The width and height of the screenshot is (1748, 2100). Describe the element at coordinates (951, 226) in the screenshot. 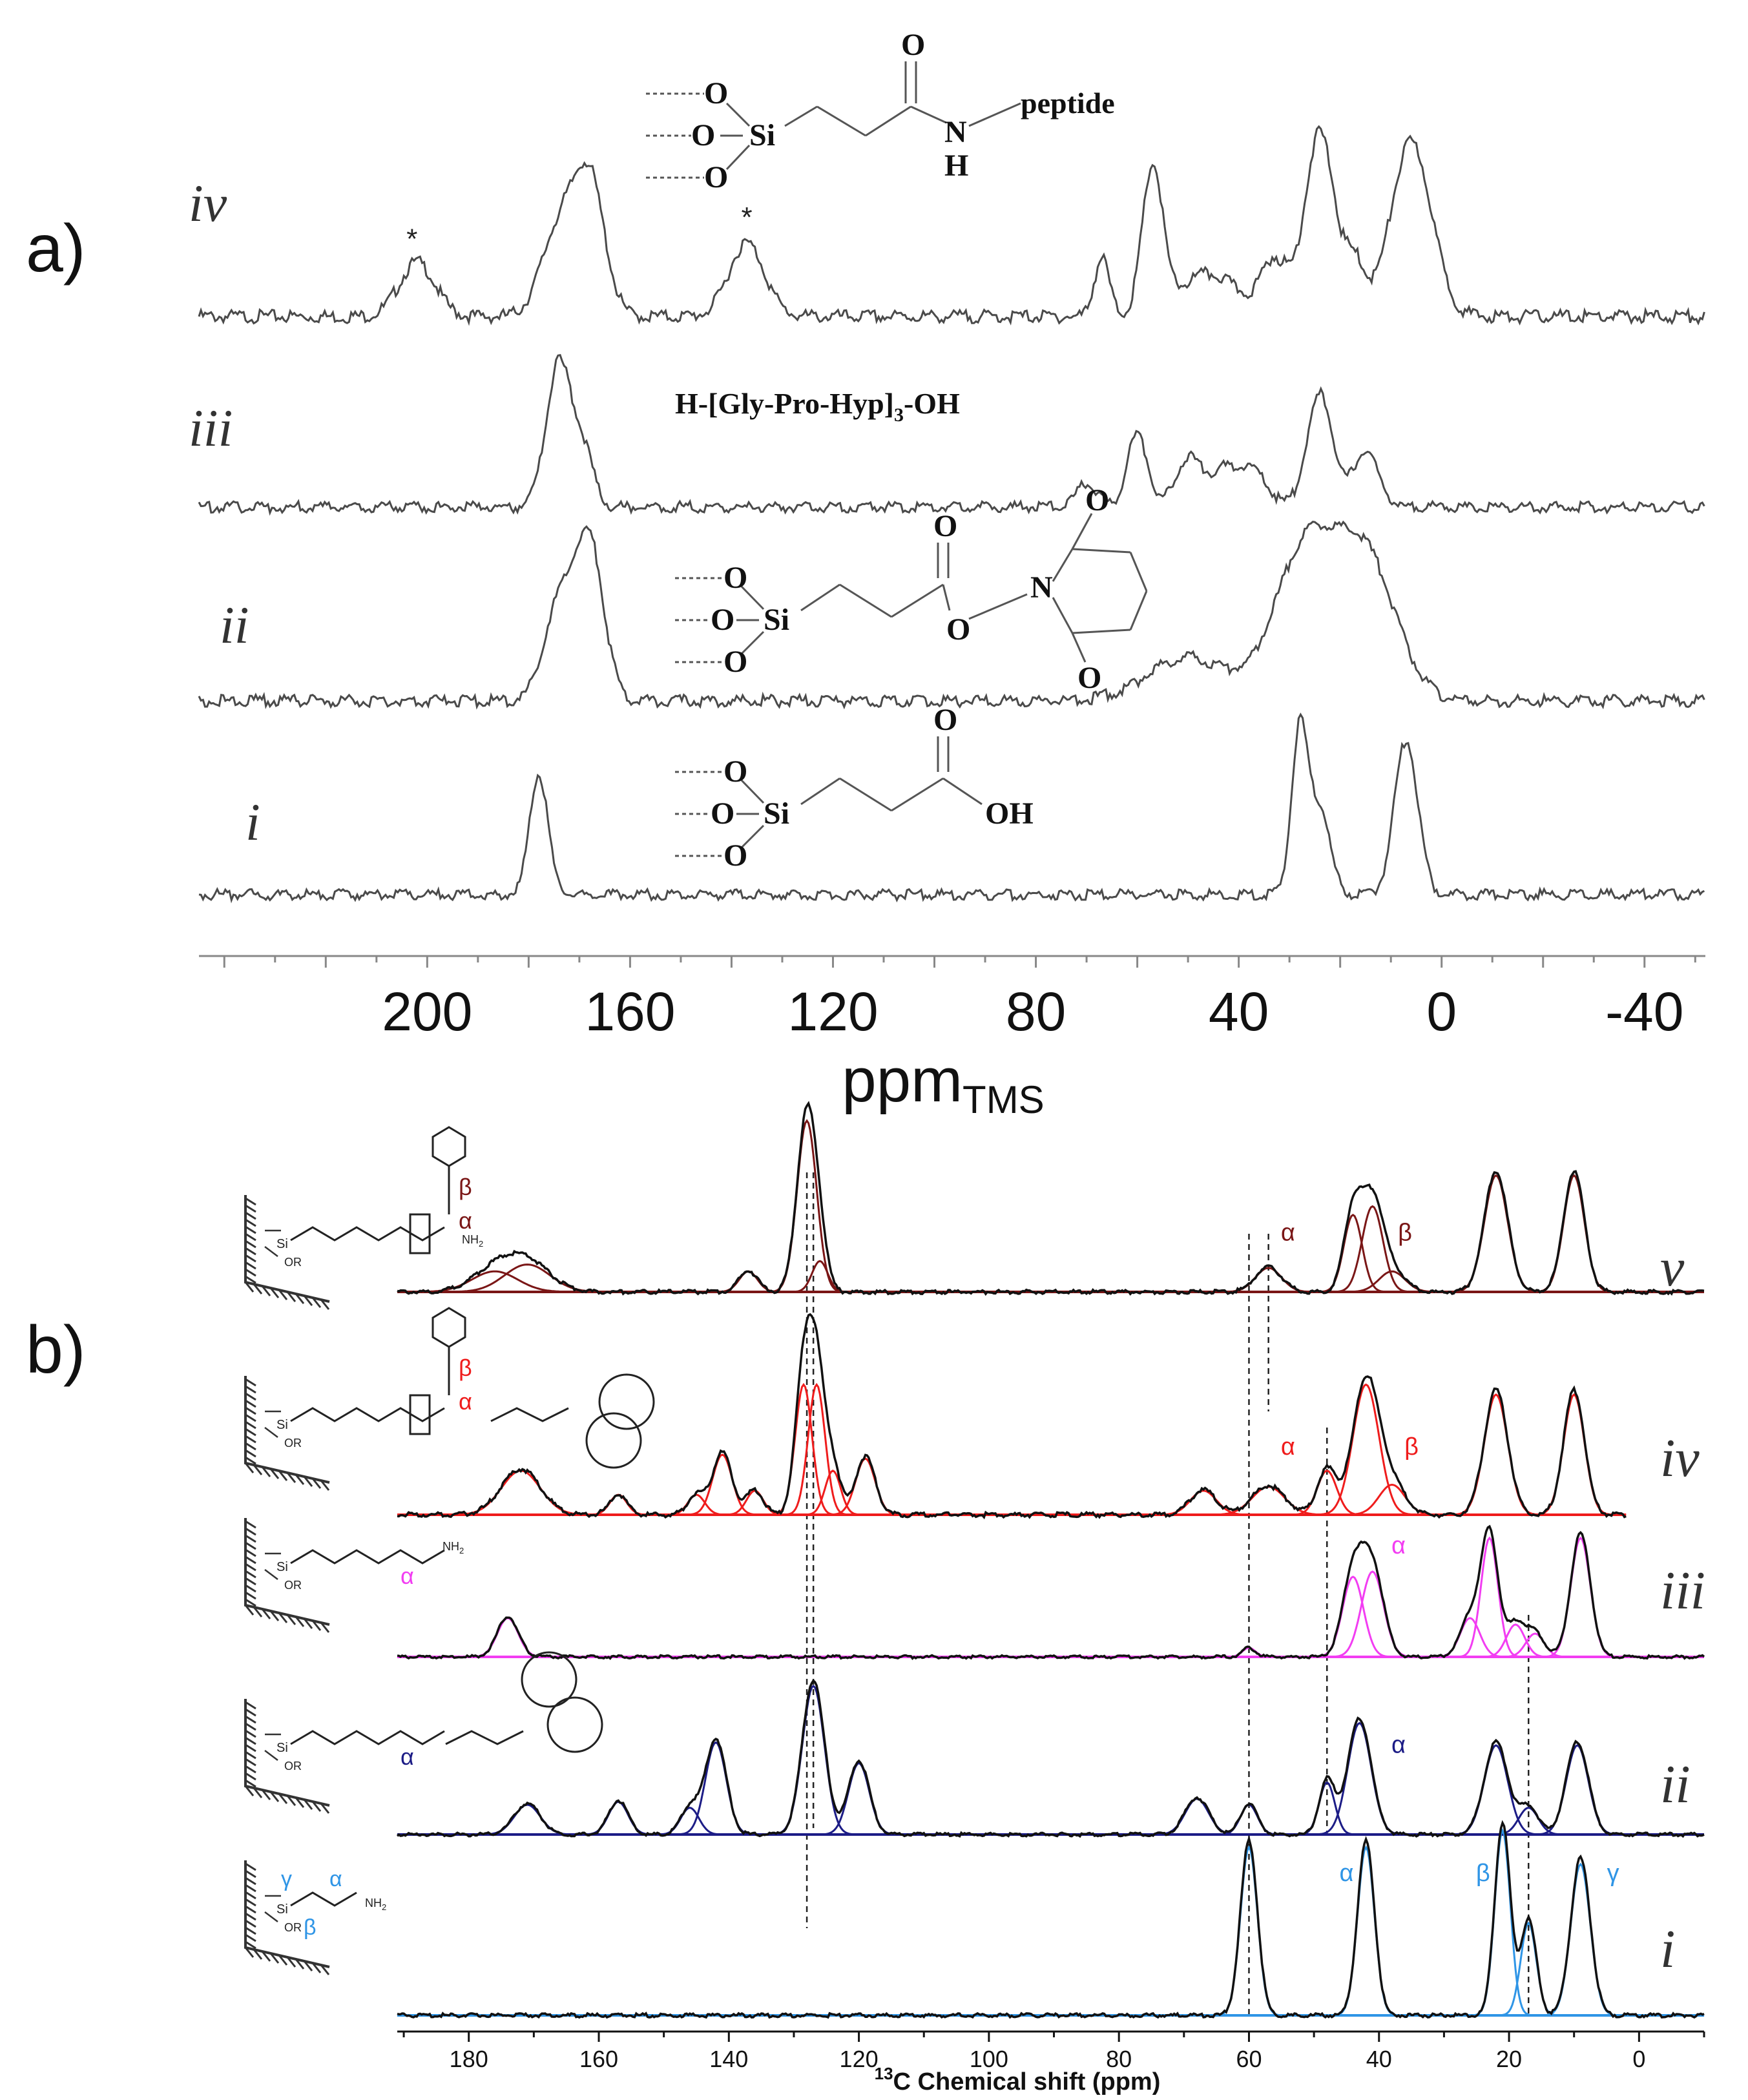

I see `a-spectrum-trace-iv` at that location.